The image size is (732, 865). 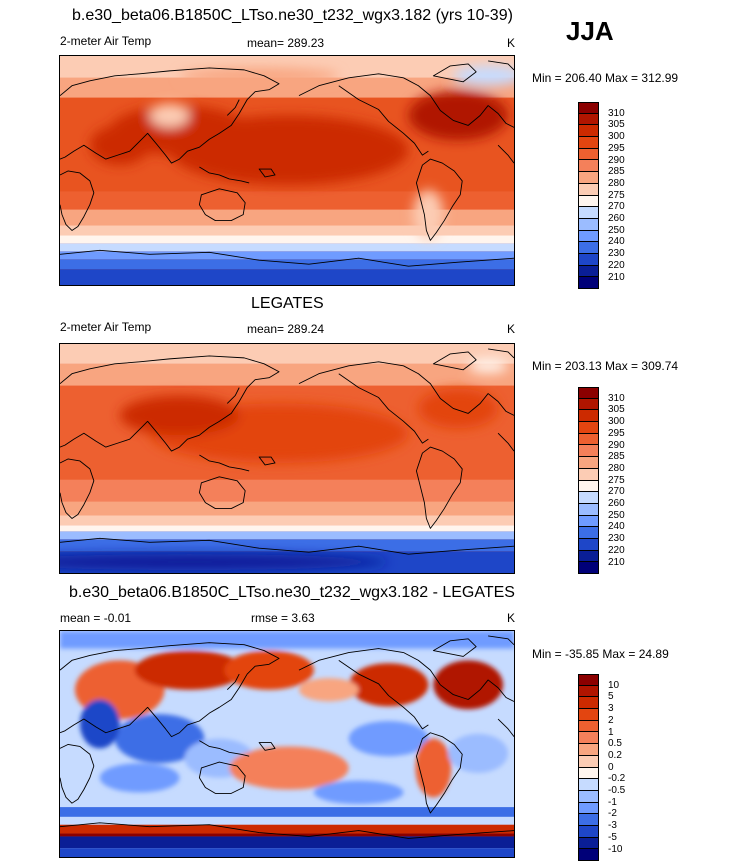 I want to click on colorbar-tick-label: -2, so click(x=612, y=814).